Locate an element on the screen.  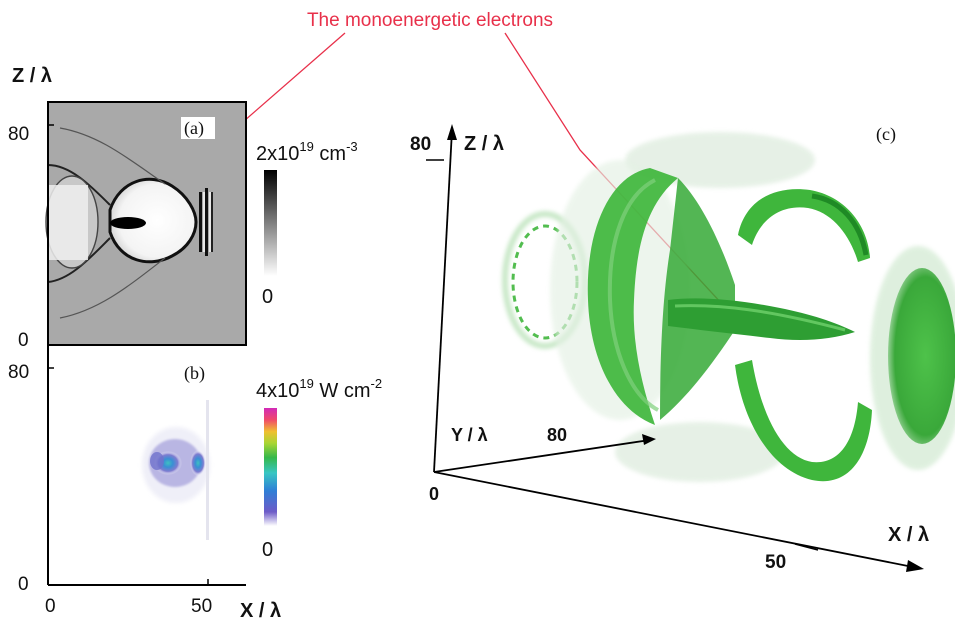
panel-a-colorbar-min: 0 is located at coordinates (267, 297).